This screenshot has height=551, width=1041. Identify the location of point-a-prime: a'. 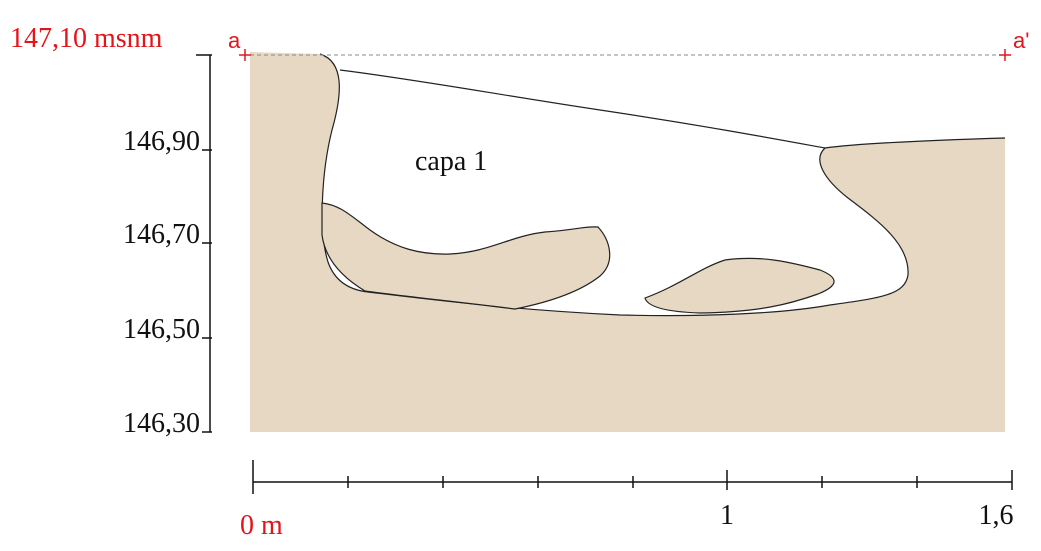
(1021, 40).